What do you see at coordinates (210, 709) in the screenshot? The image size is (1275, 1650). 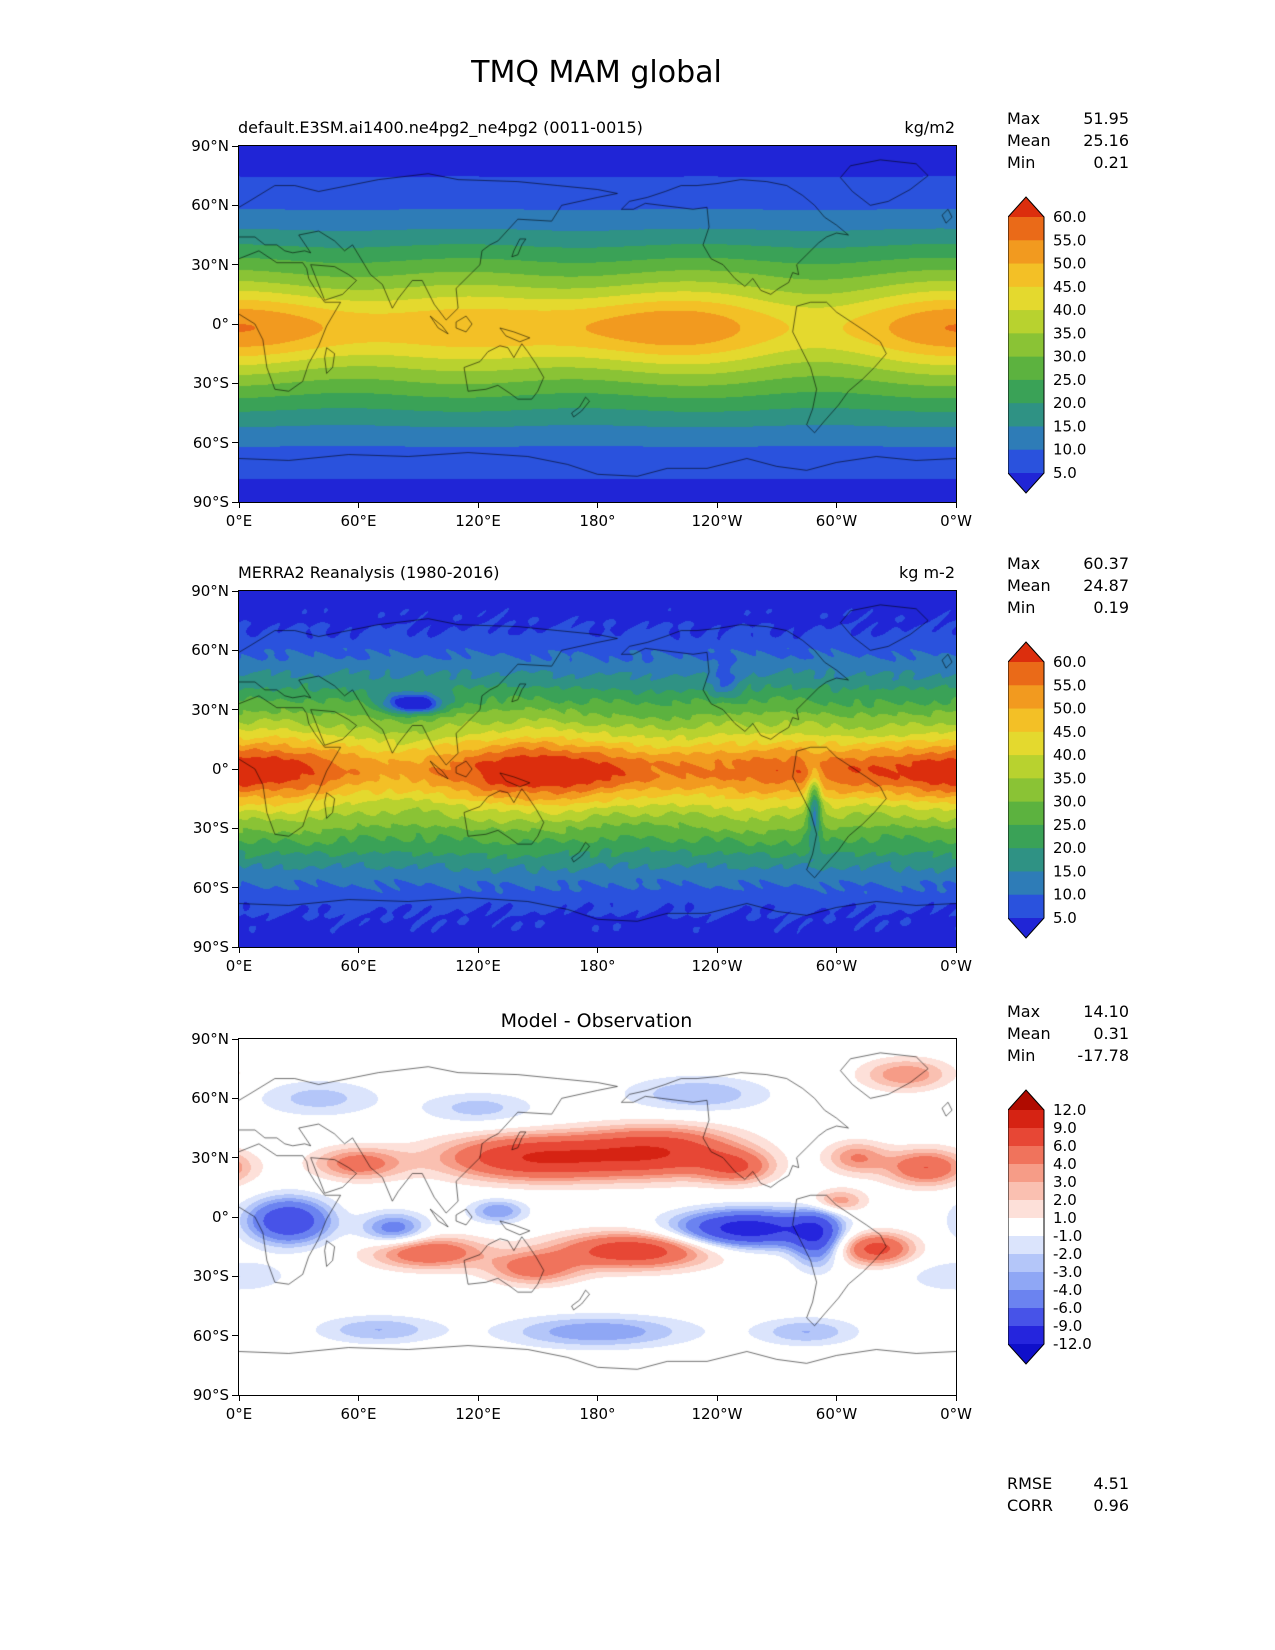 I see `y-tick-label: 30°N` at bounding box center [210, 709].